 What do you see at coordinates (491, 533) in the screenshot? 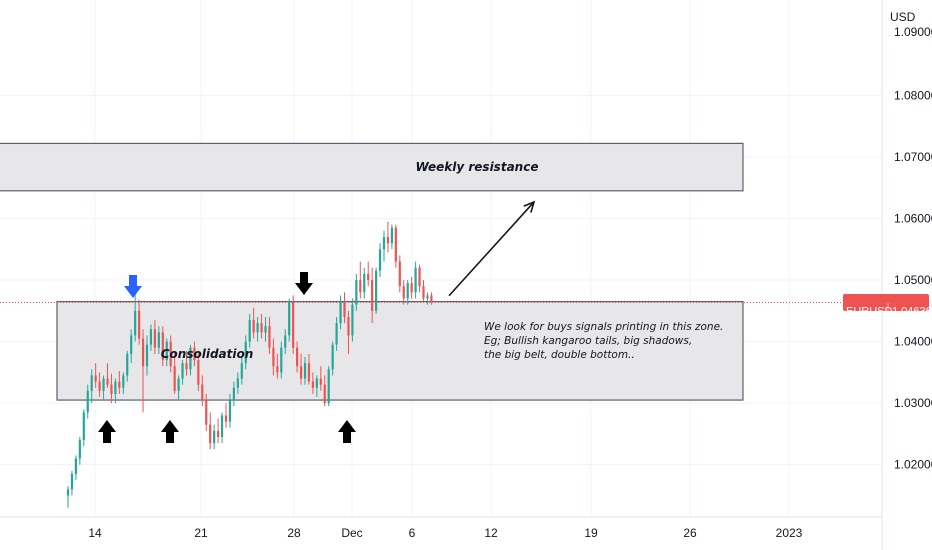
I see `time-tick-label: 12` at bounding box center [491, 533].